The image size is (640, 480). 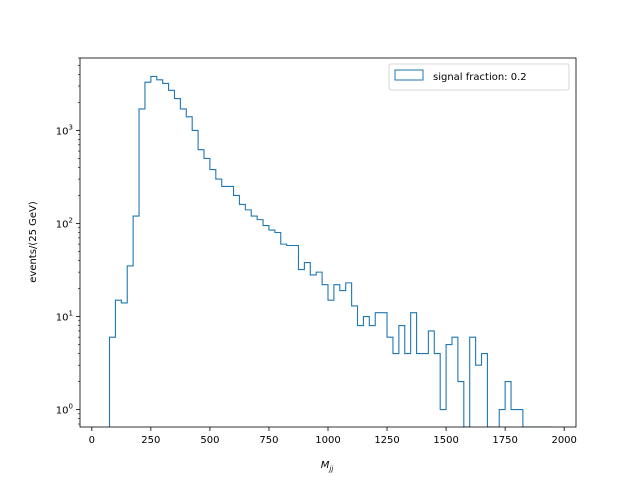 I want to click on x-tick-label: 2000, so click(x=563, y=440).